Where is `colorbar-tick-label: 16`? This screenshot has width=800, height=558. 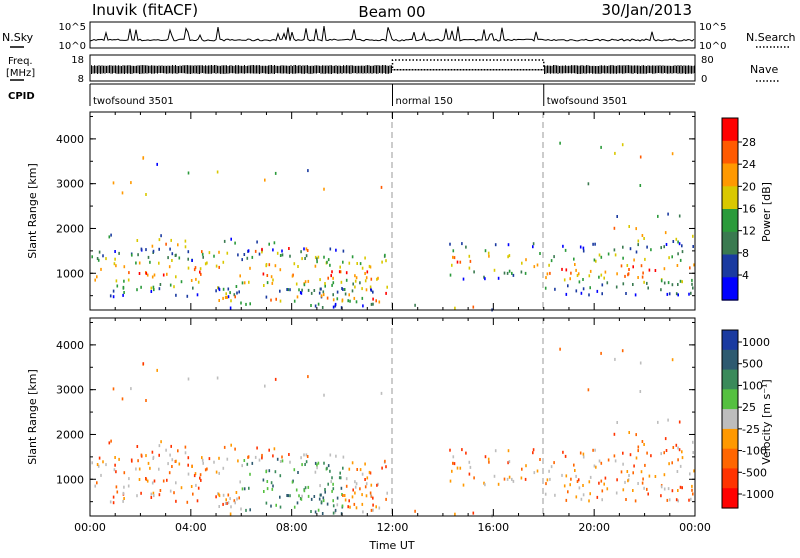
colorbar-tick-label: 16 is located at coordinates (749, 209).